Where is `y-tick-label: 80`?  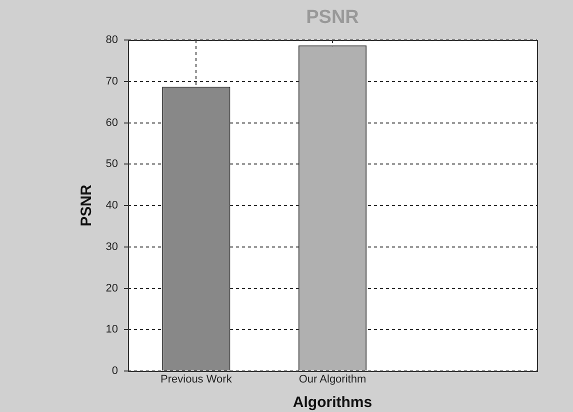 y-tick-label: 80 is located at coordinates (112, 40).